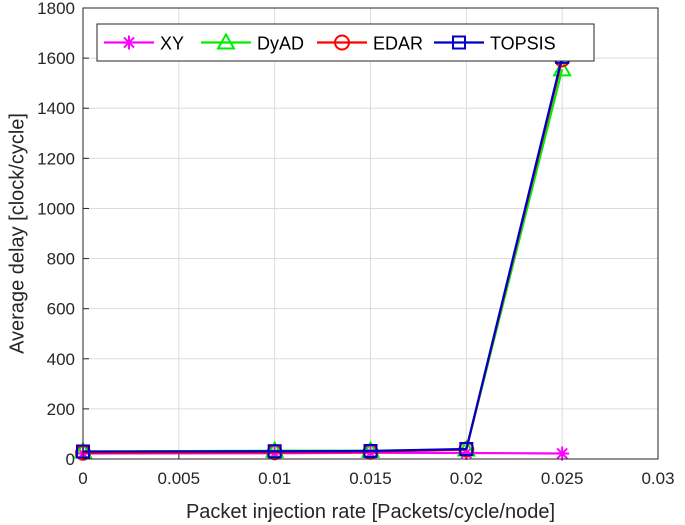  Describe the element at coordinates (179, 478) in the screenshot. I see `x-tick-label: 0.005` at that location.